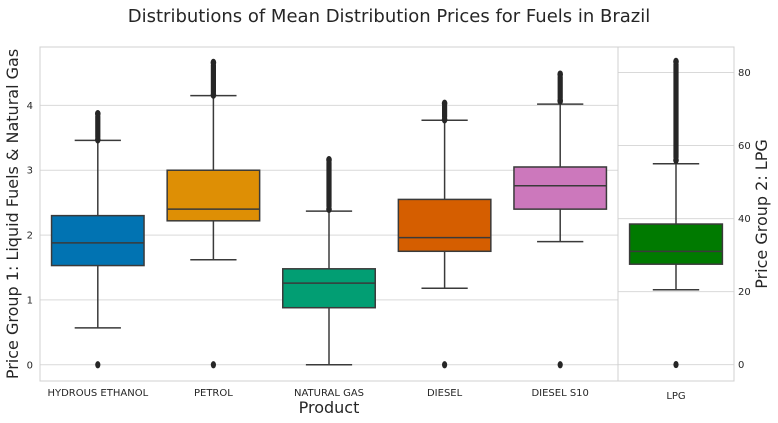 The image size is (778, 423). I want to click on y-tick-label: 60, so click(744, 146).